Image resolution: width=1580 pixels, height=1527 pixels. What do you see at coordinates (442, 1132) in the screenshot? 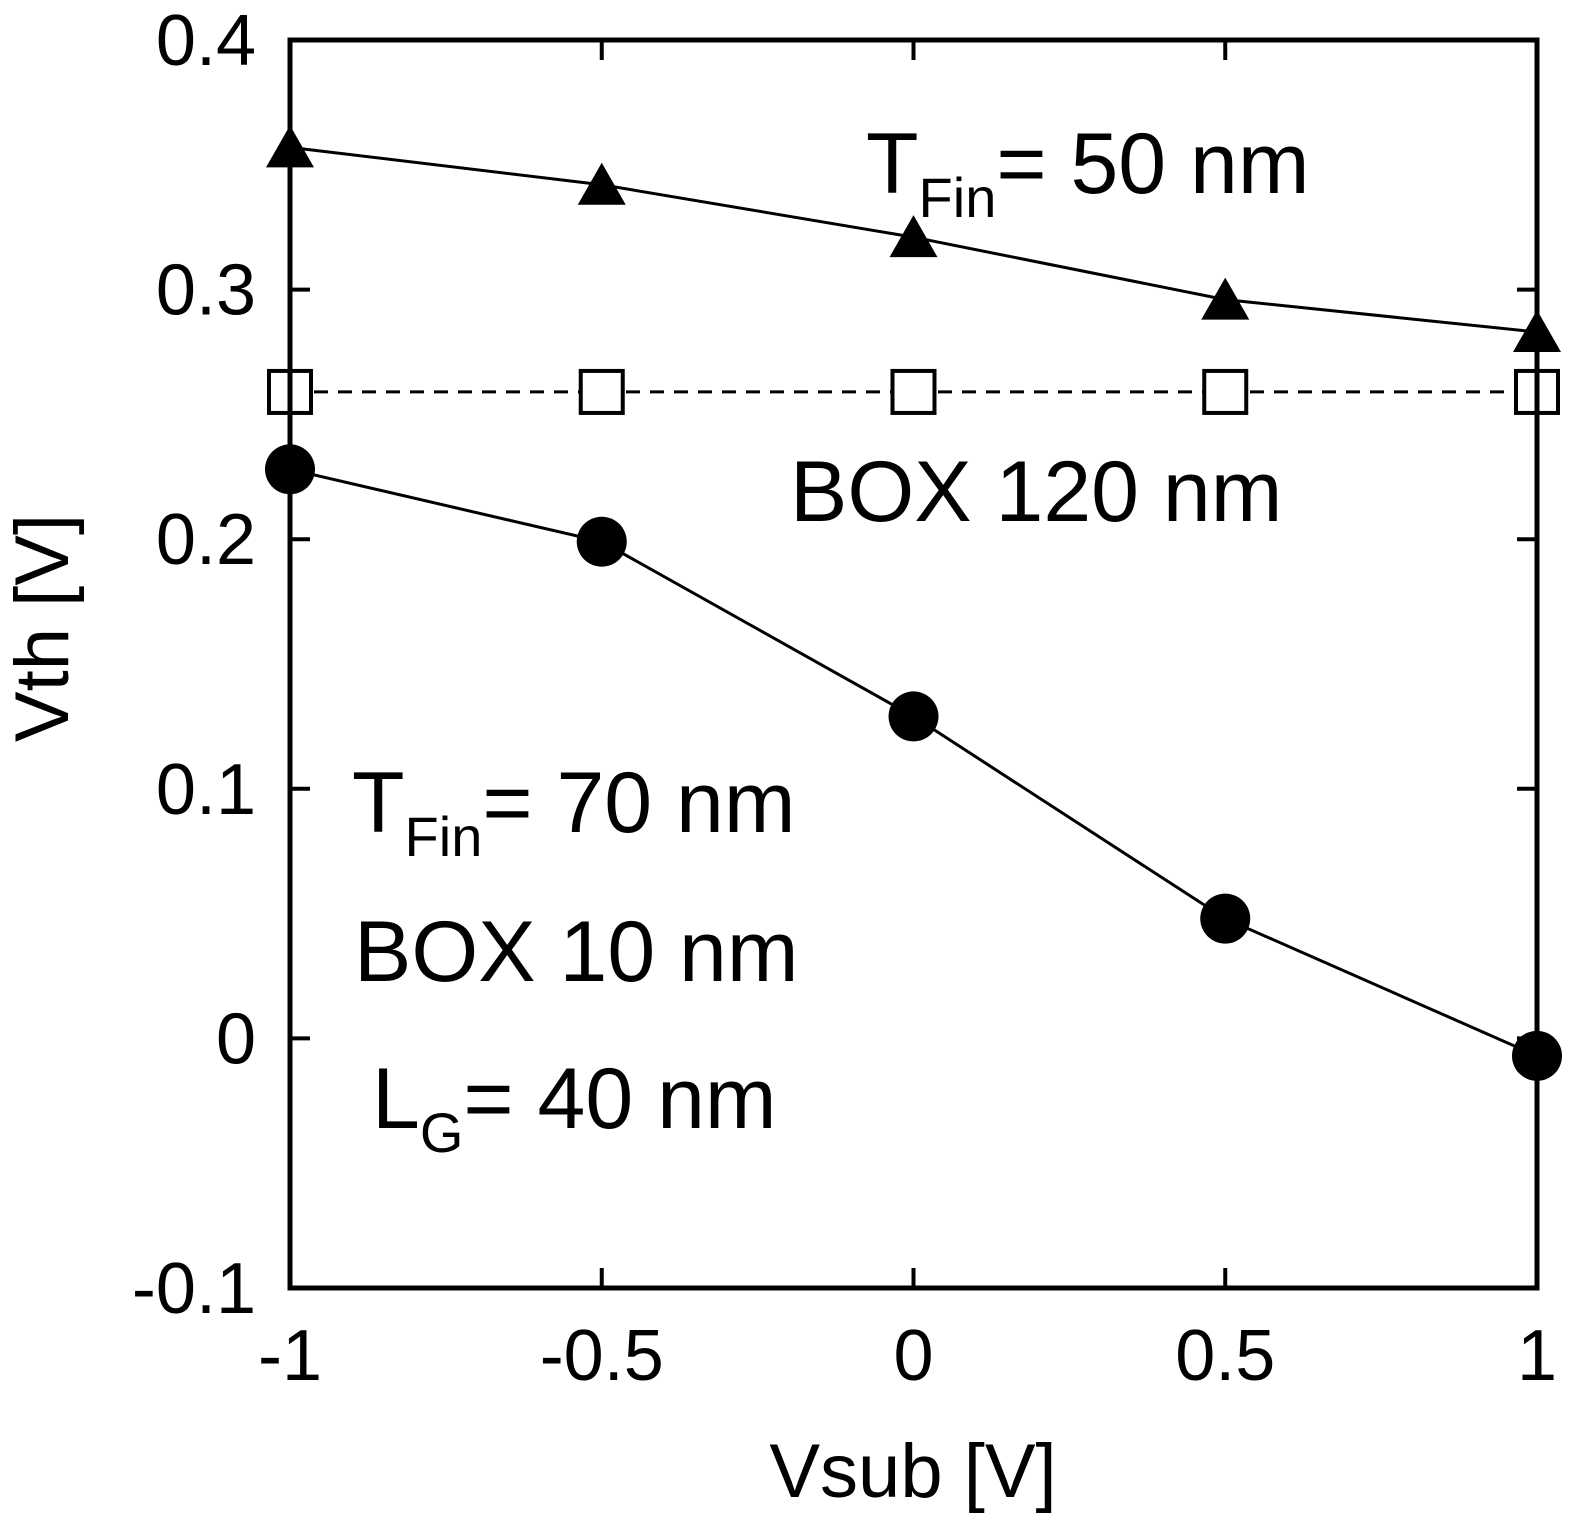
I see `annotation-lg-sub: G` at bounding box center [442, 1132].